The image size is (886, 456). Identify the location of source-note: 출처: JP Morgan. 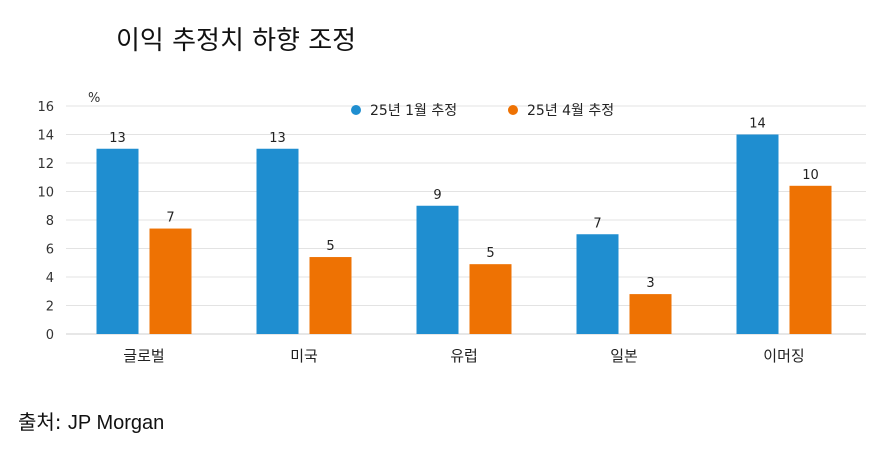
(91, 420).